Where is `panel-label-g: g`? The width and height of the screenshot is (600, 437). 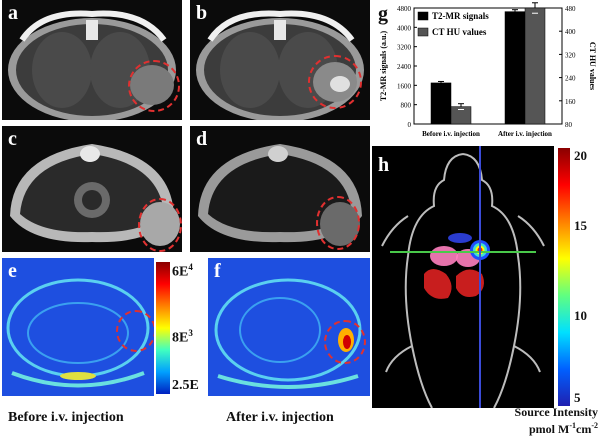
panel-label-g: g is located at coordinates (383, 14).